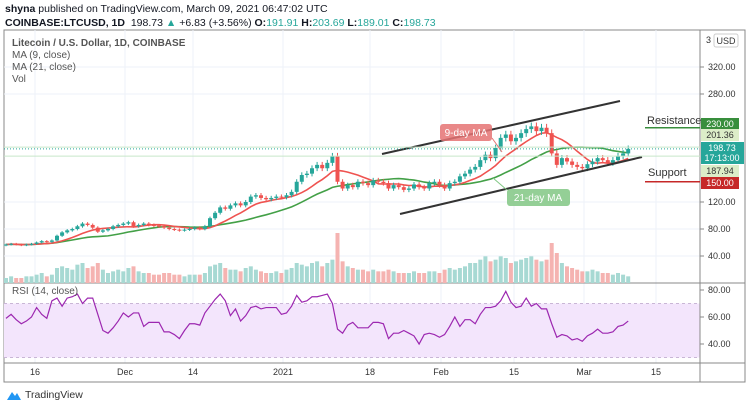 Image resolution: width=750 pixels, height=408 pixels. Describe the element at coordinates (667, 173) in the screenshot. I see `support-label: Support` at that location.